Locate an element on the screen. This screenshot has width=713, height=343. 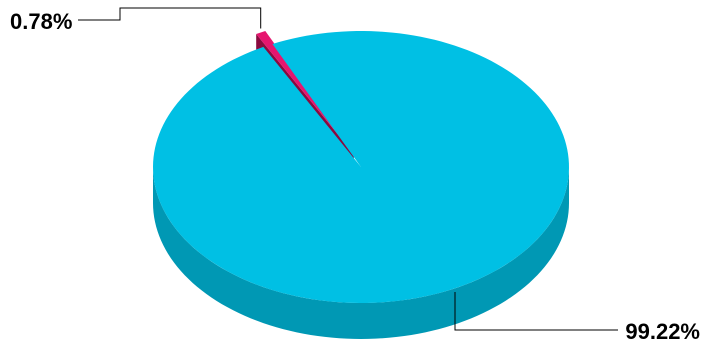
slice-small is located at coordinates (305, 93).